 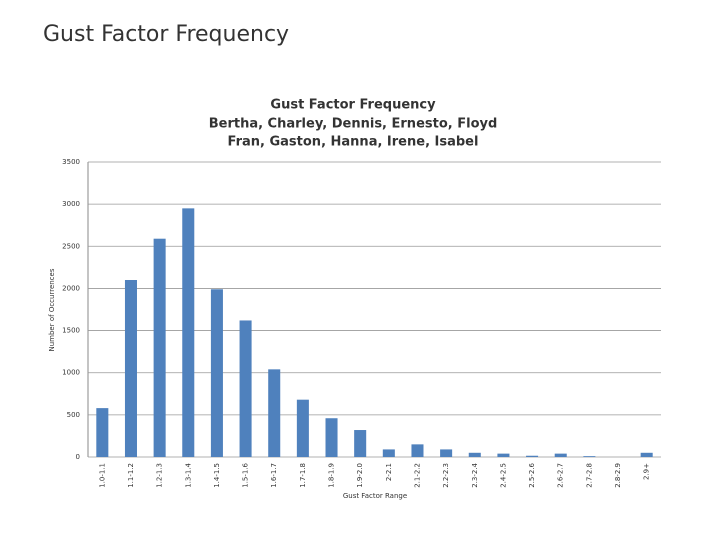 What do you see at coordinates (353, 124) in the screenshot?
I see `chart-subtitle: Bertha, Charley, Dennis, Ernesto, Floyd` at bounding box center [353, 124].